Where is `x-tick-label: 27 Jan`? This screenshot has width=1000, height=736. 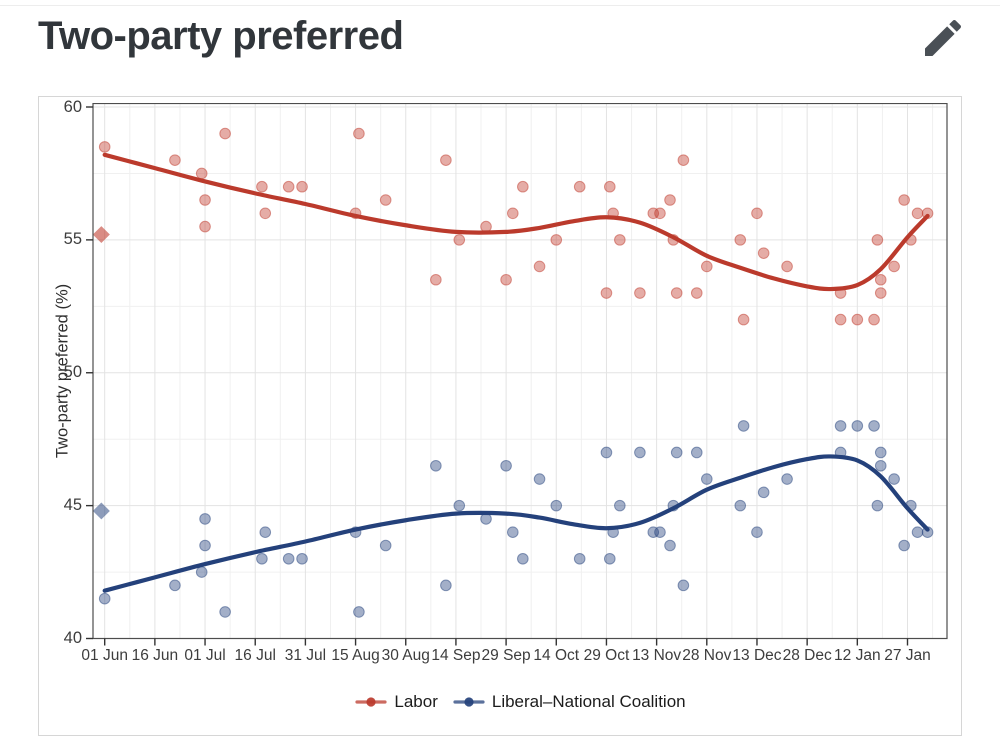 x-tick-label: 27 Jan is located at coordinates (907, 655).